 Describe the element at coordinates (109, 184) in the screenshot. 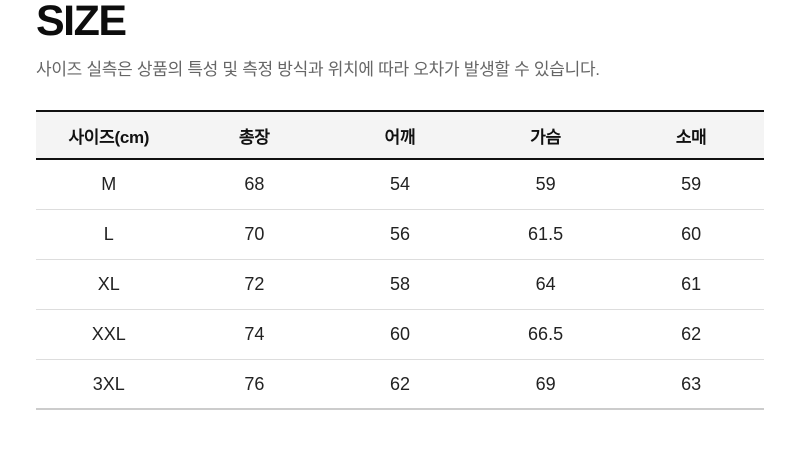

I see `size-label: M` at that location.